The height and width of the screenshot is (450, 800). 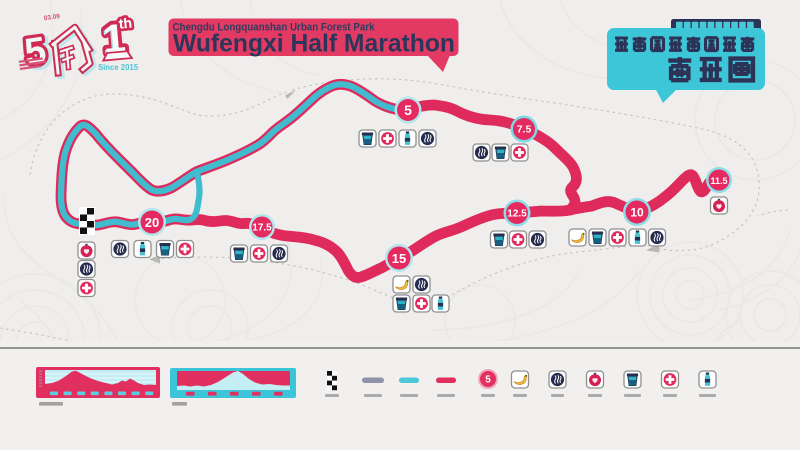 I want to click on svg-text: 10, so click(x=637, y=213).